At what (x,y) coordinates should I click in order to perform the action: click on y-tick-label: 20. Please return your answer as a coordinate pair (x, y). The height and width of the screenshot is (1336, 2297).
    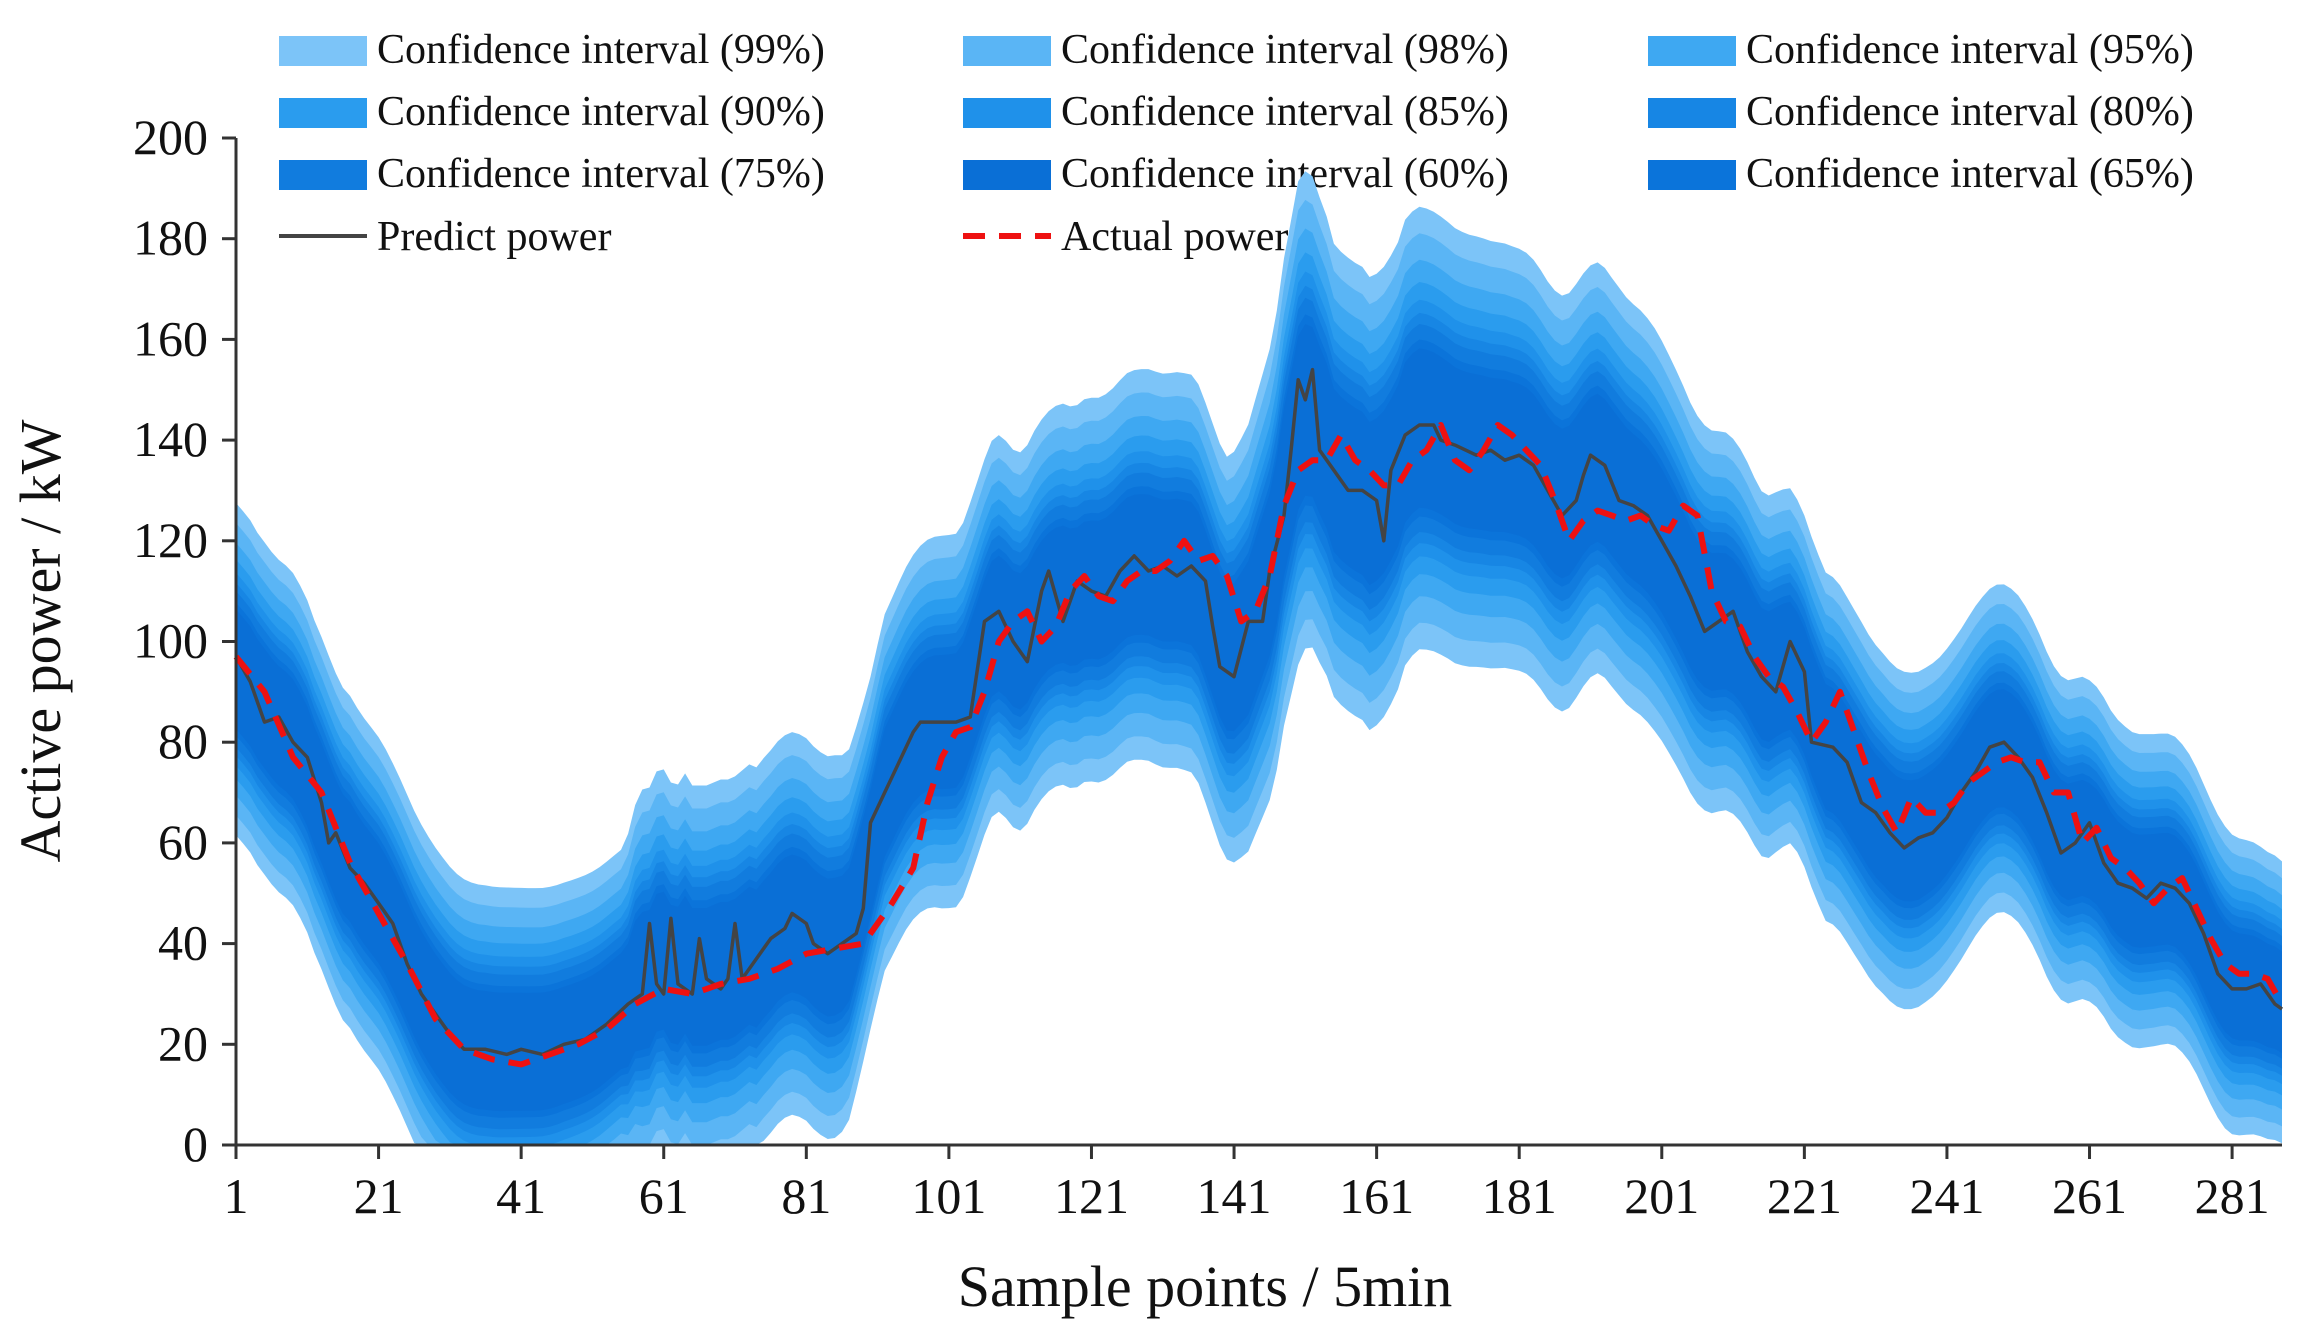
    Looking at the image, I should click on (183, 1043).